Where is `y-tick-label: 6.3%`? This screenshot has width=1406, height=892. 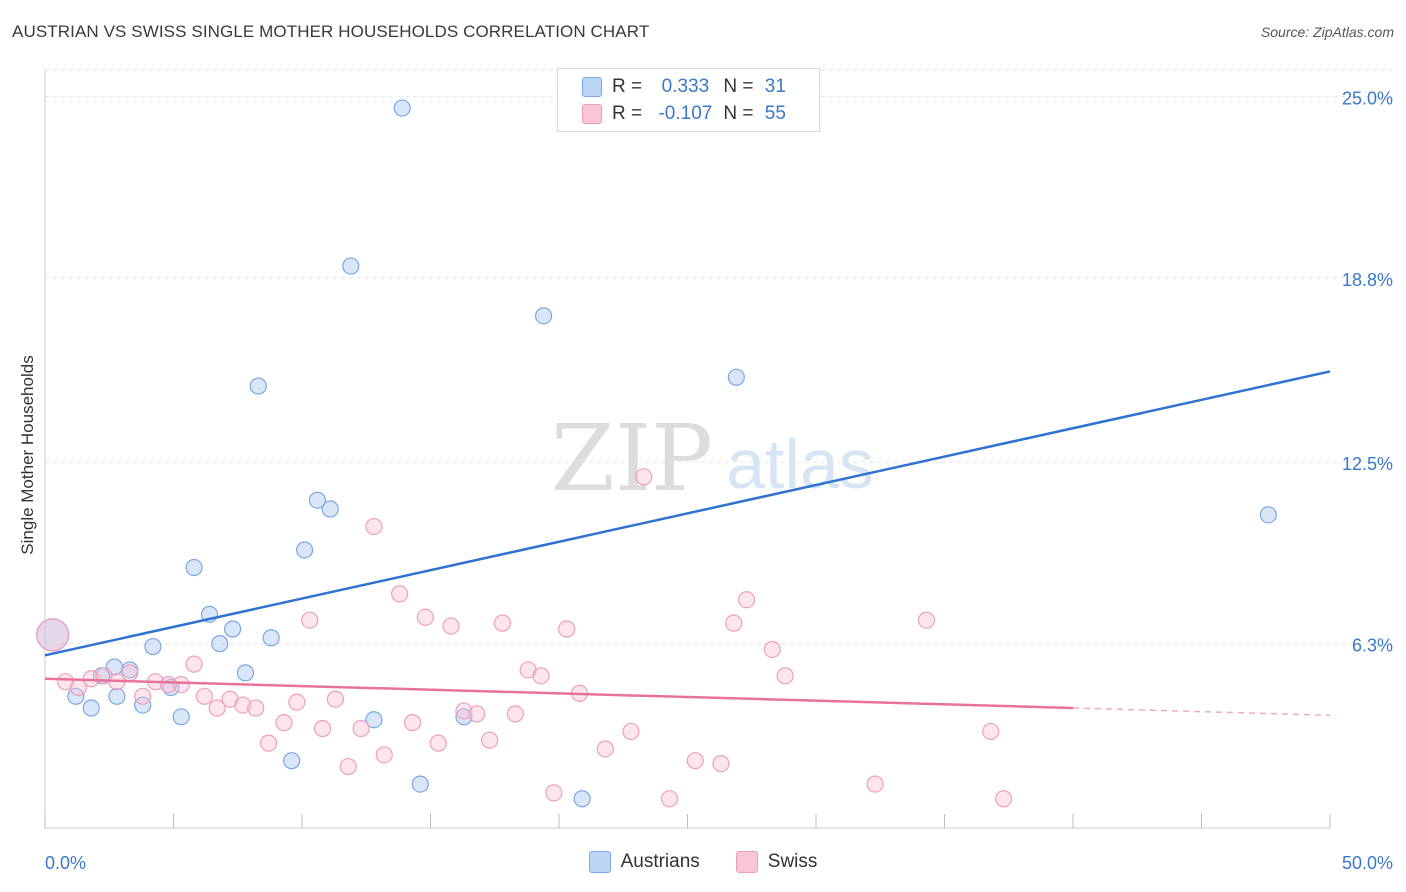
y-tick-label: 6.3% is located at coordinates (1372, 646).